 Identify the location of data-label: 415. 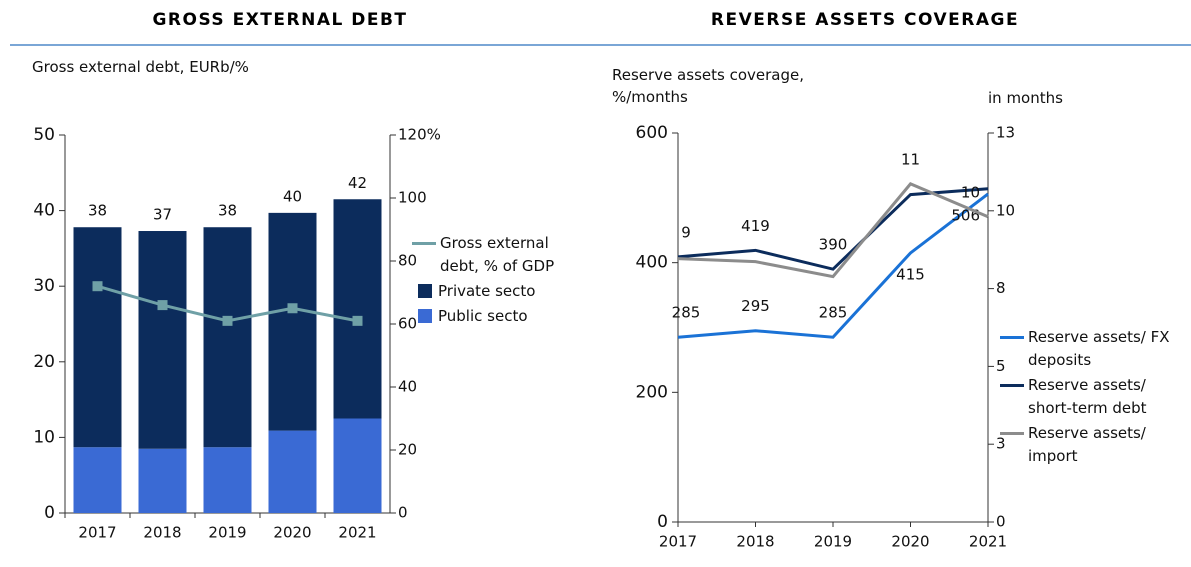
(910, 274).